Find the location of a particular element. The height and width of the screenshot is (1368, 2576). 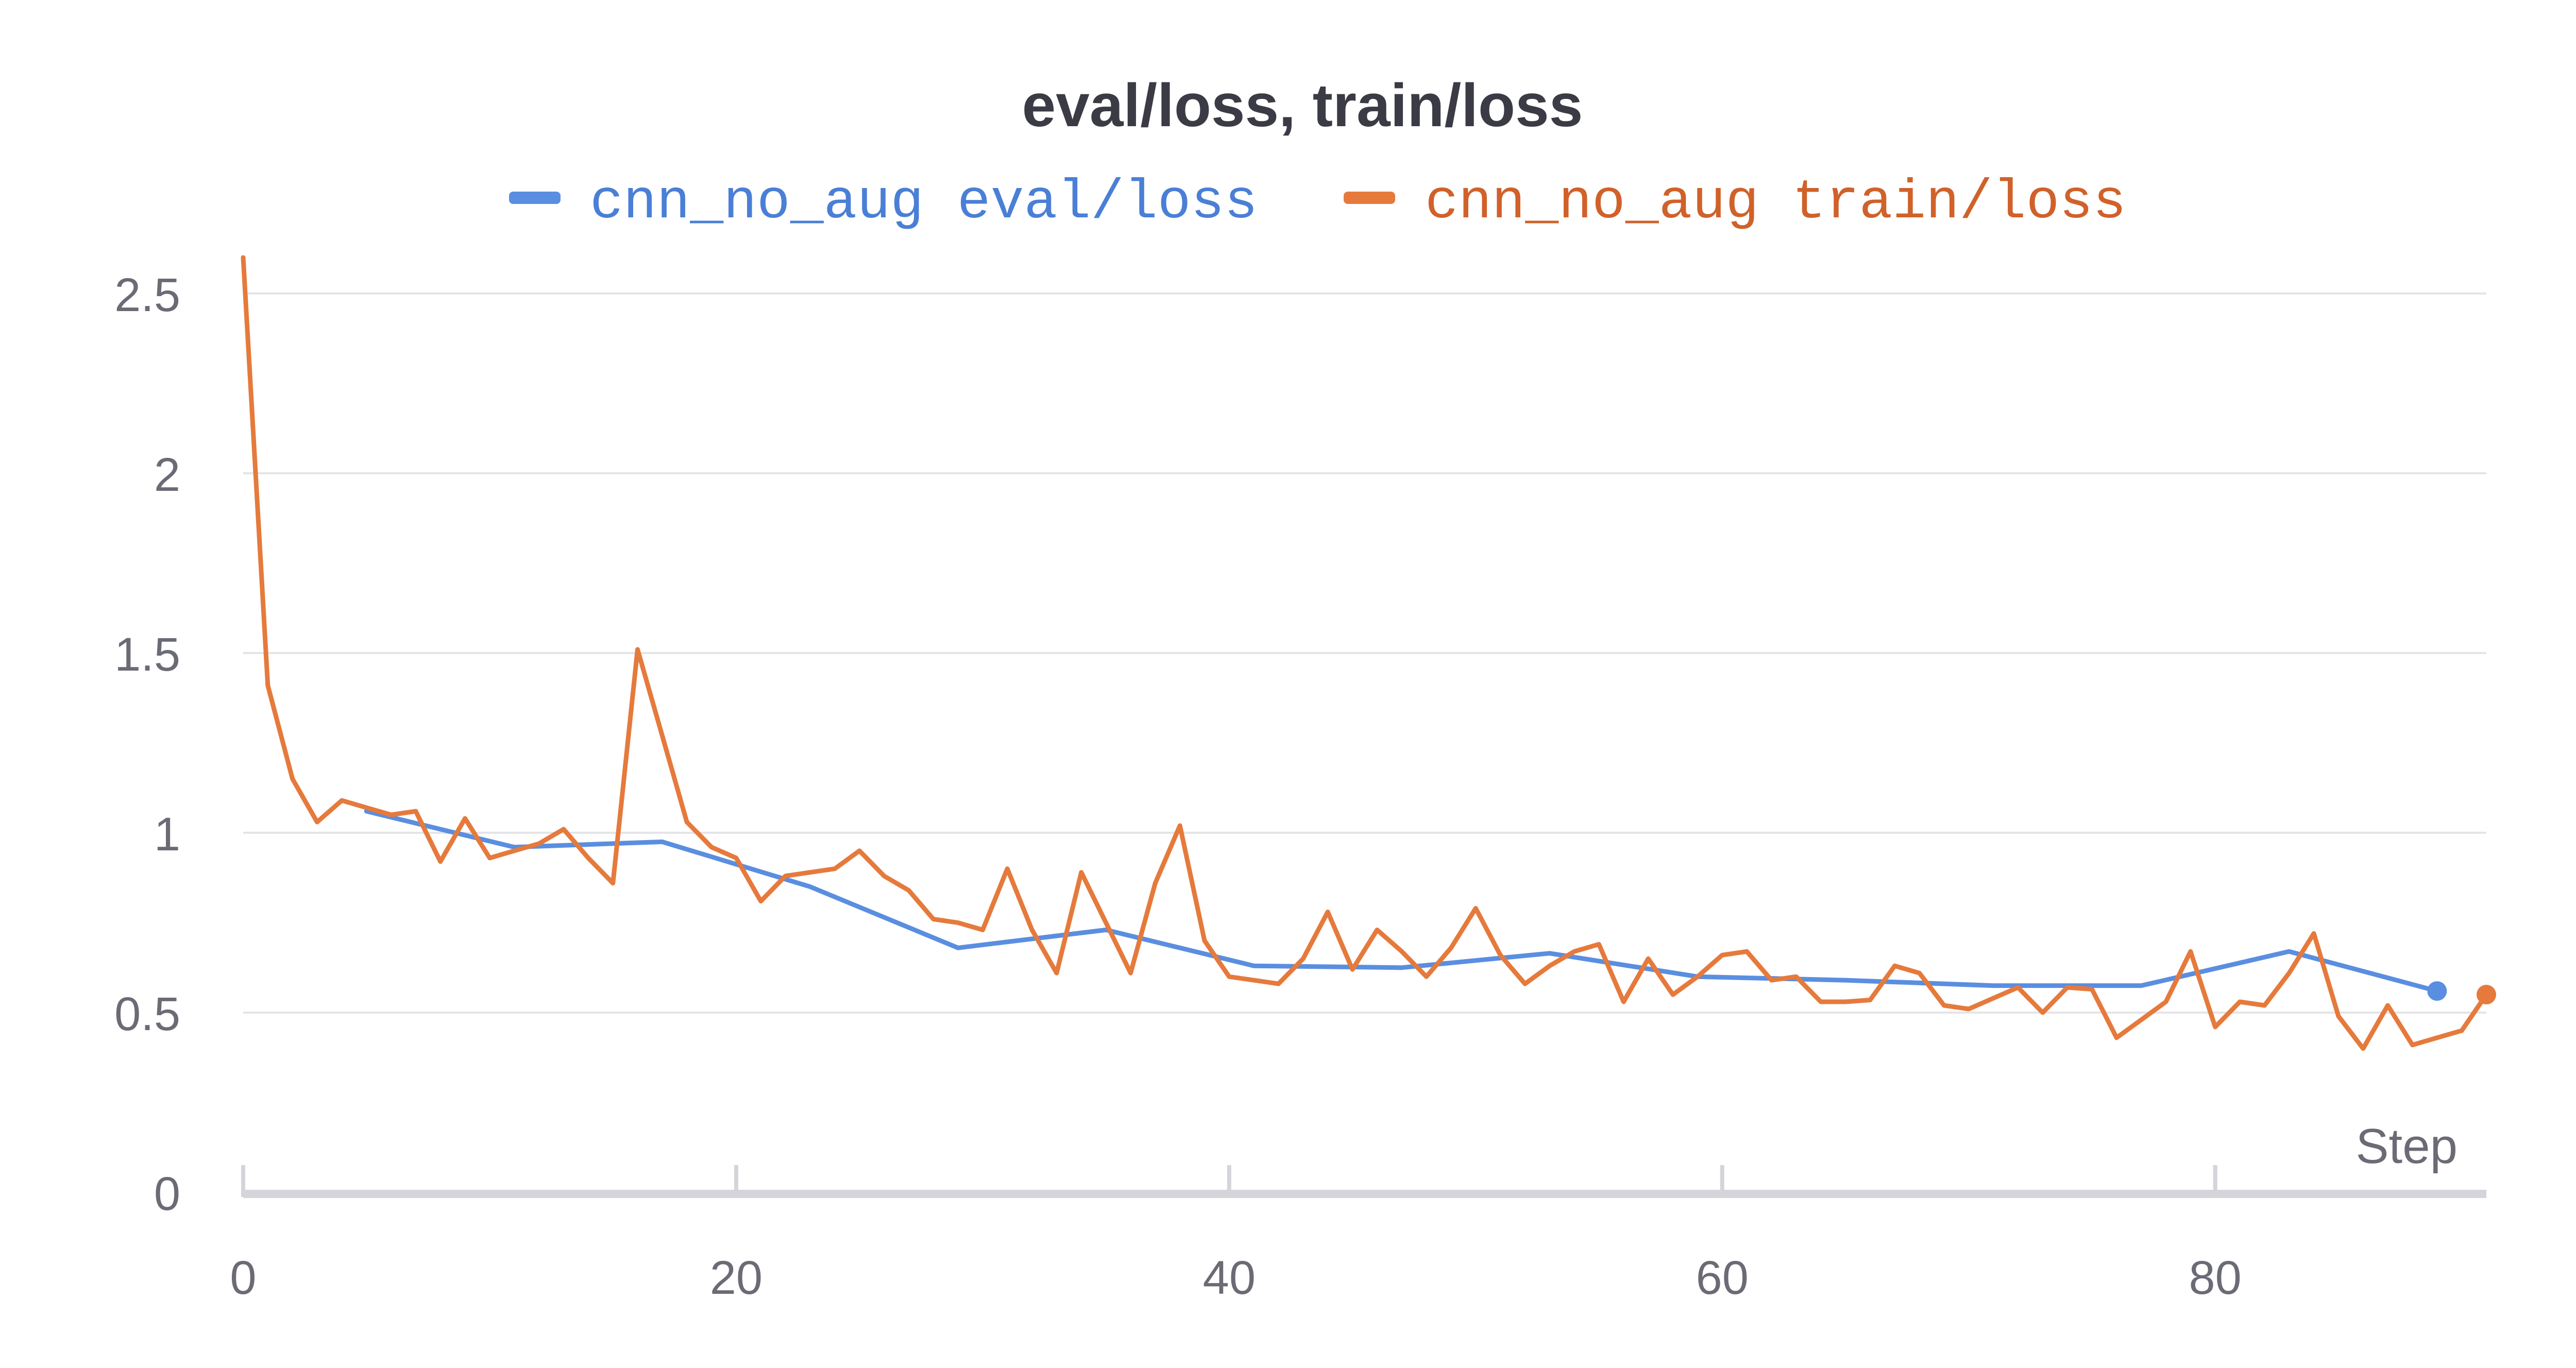

series-line-eval-loss is located at coordinates (1401, 901).